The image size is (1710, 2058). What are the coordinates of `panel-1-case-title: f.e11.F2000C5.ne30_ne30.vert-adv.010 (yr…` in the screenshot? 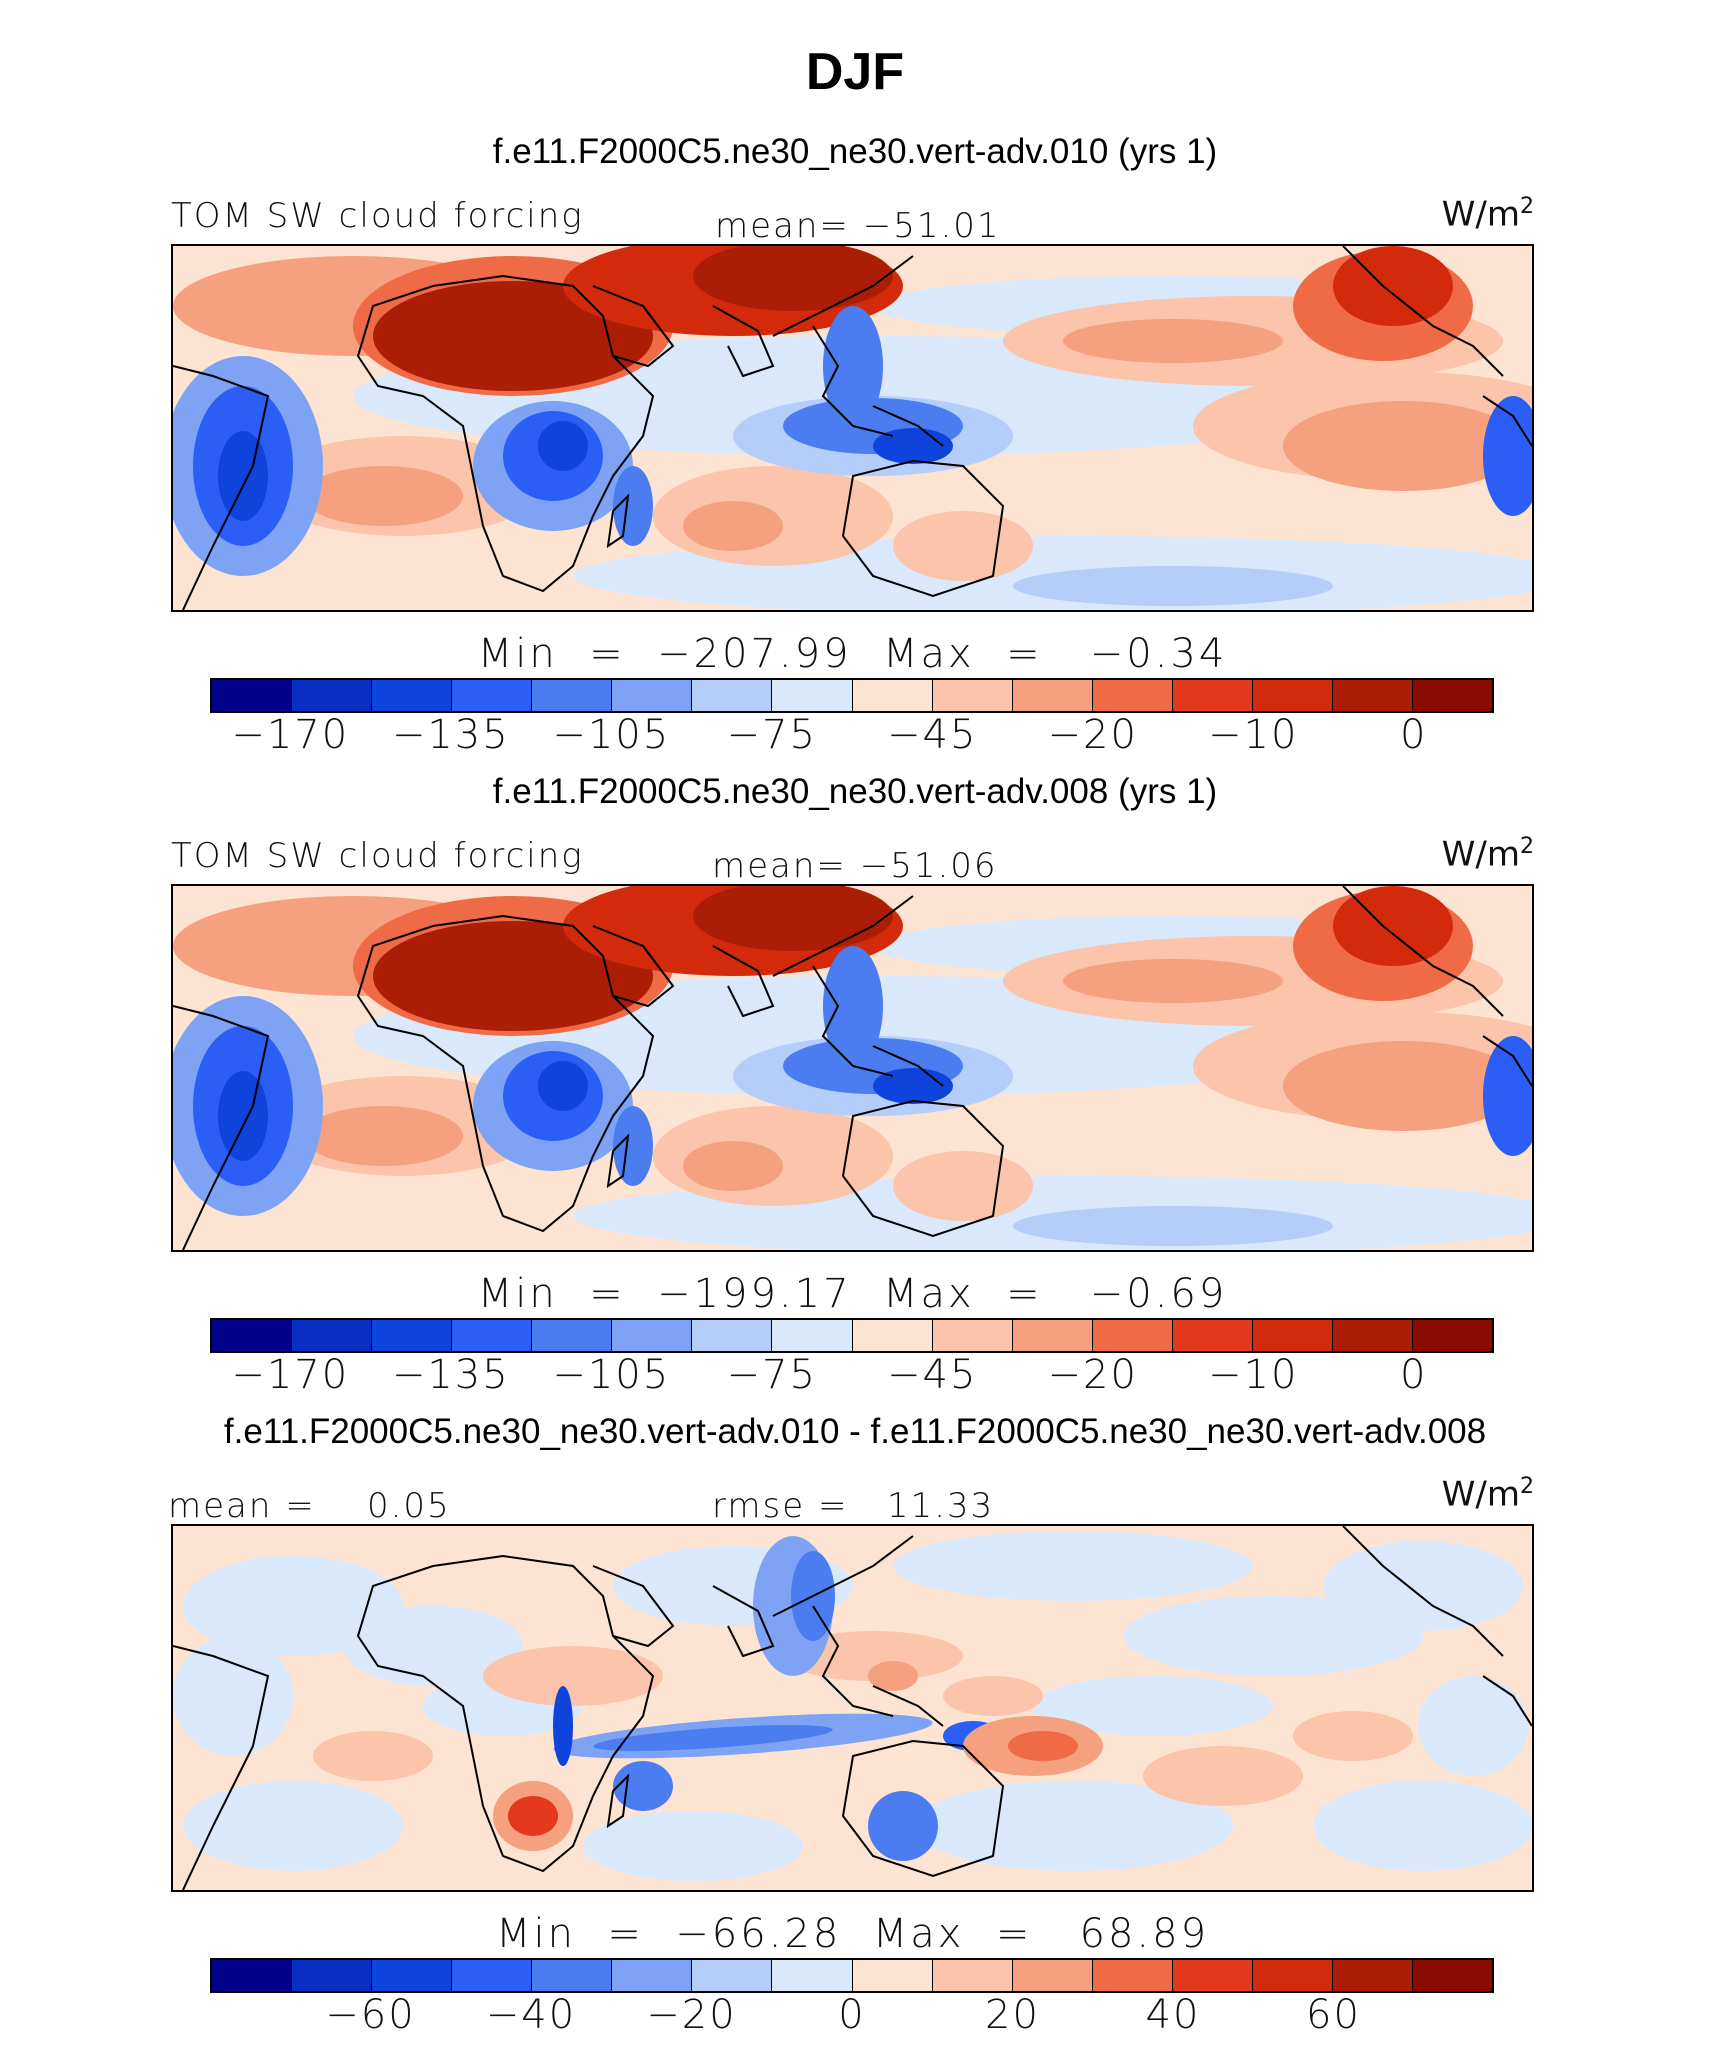 It's located at (855, 151).